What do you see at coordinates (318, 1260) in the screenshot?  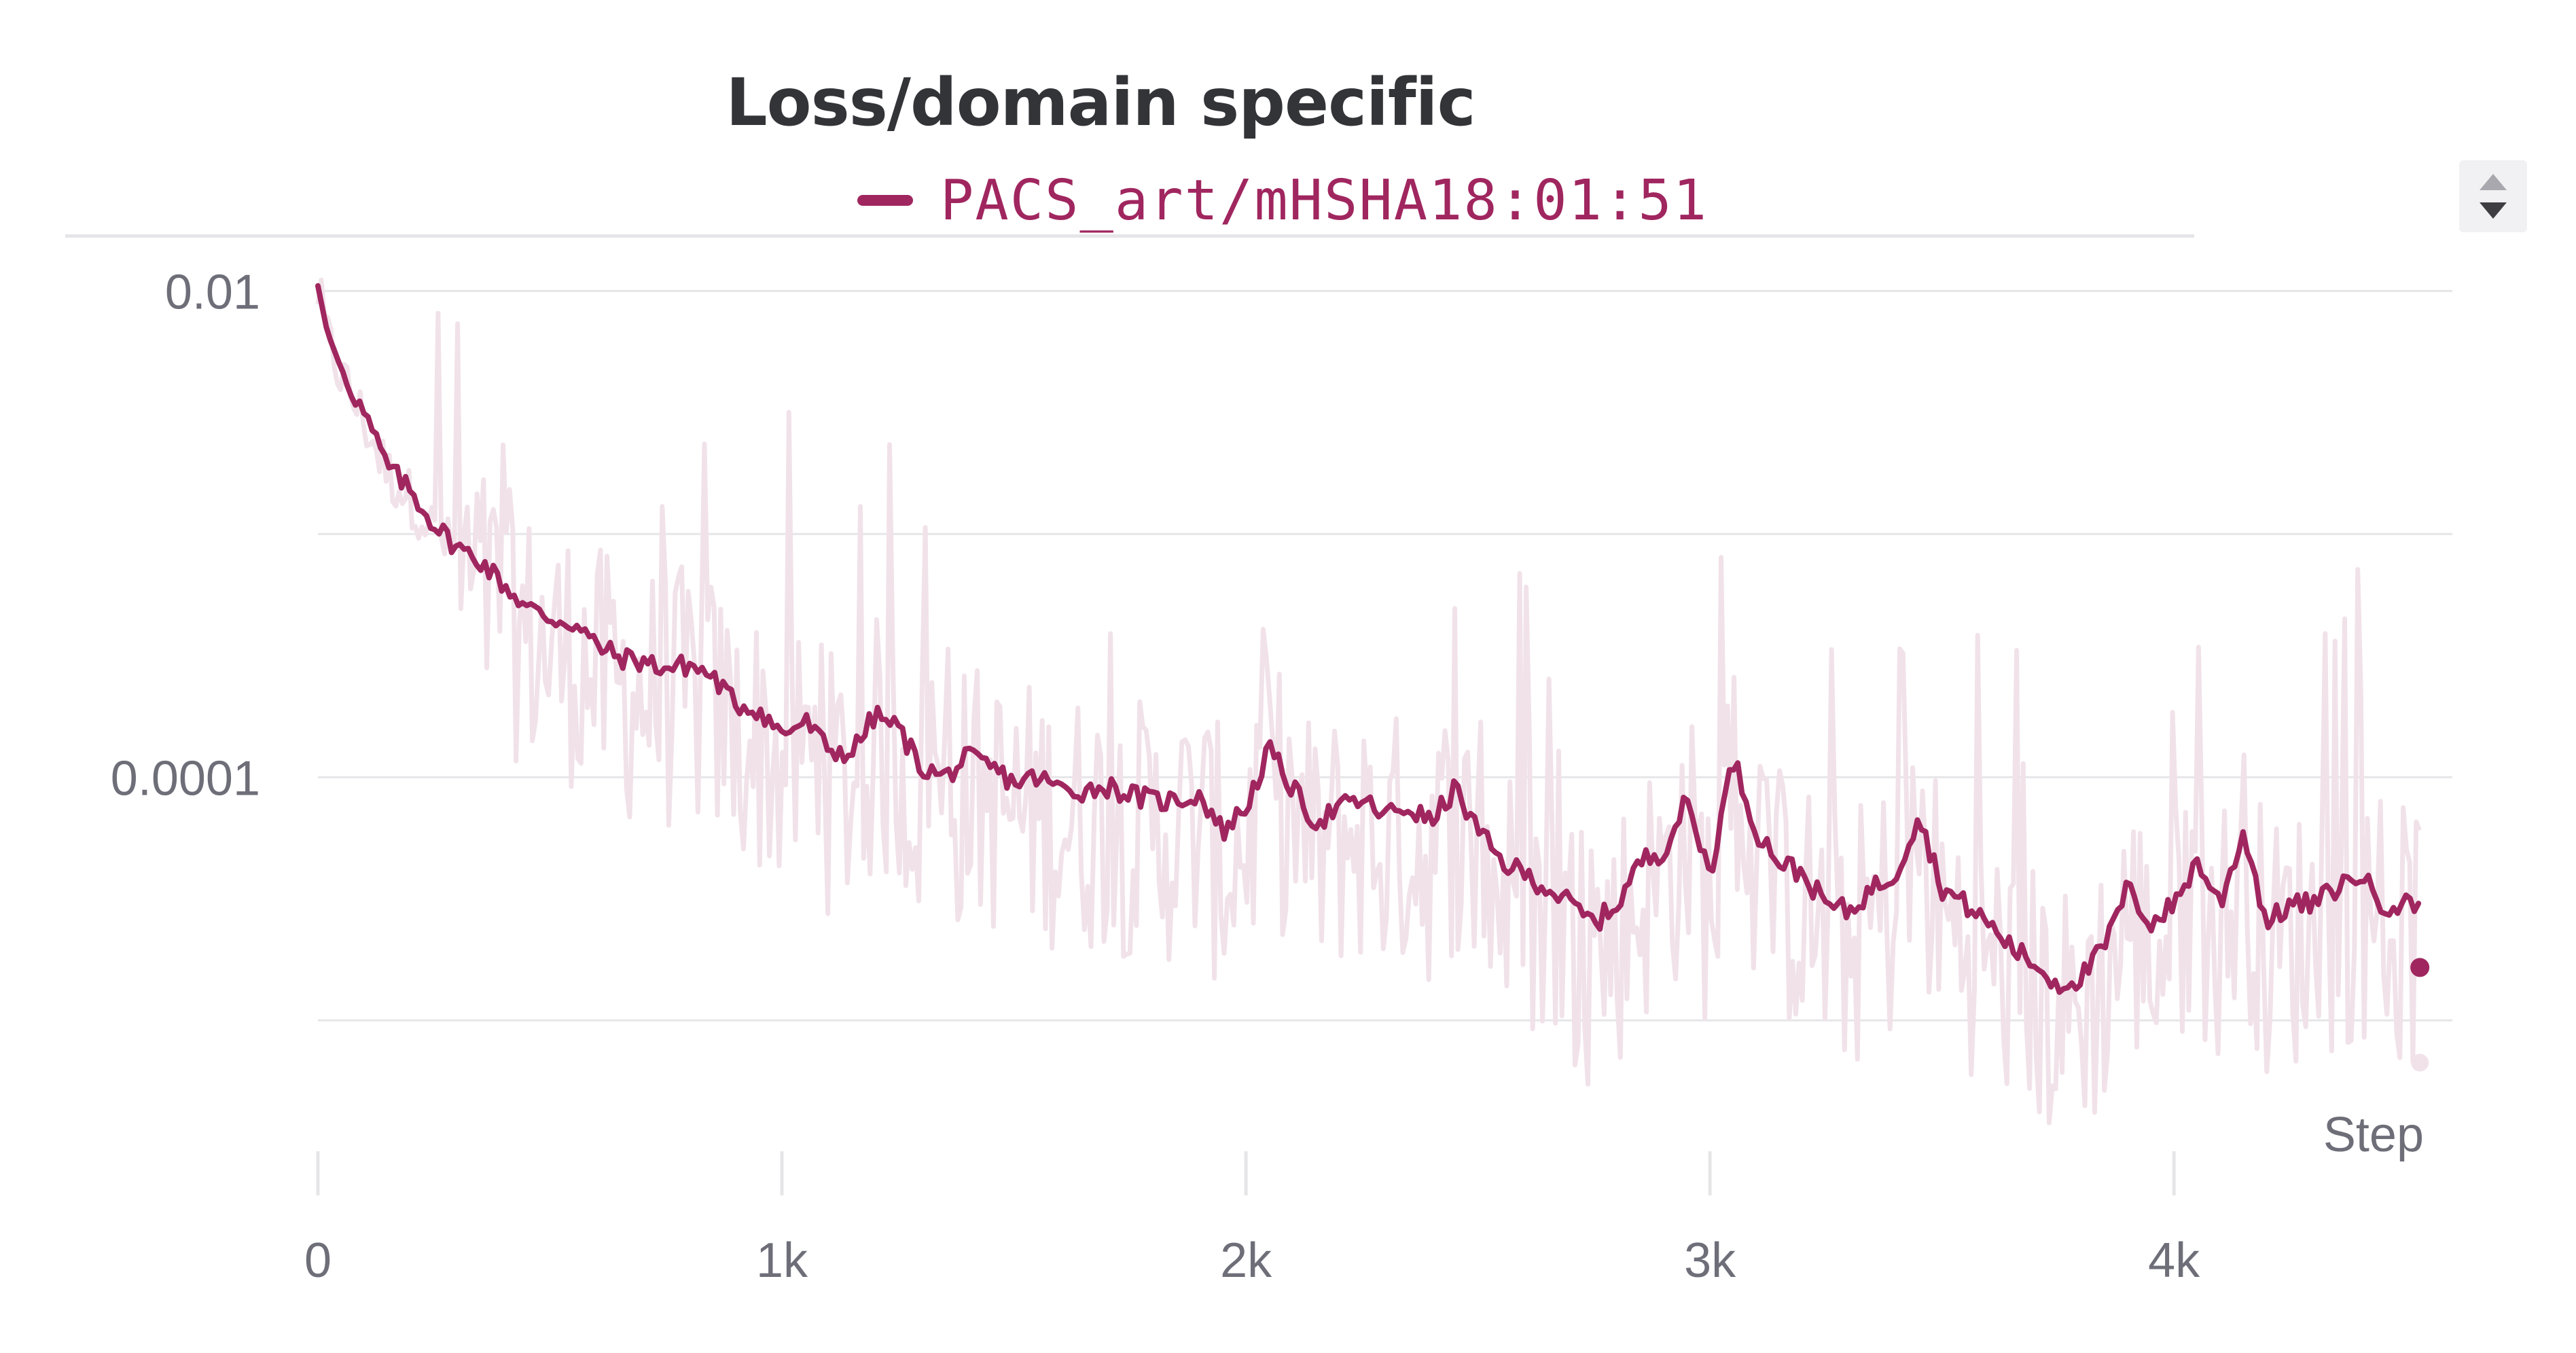 I see `x-tick-label: 0` at bounding box center [318, 1260].